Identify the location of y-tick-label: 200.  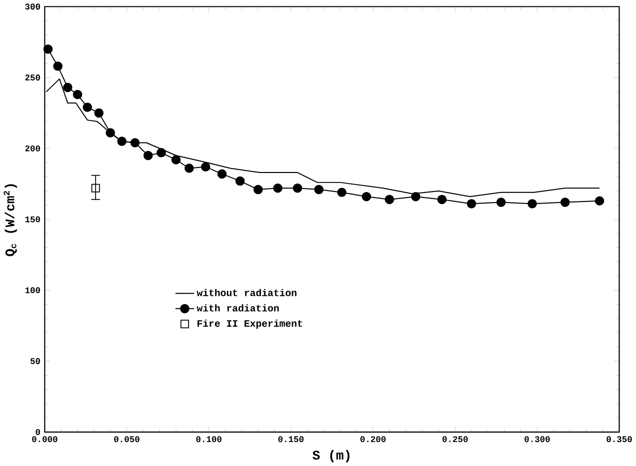
(32, 149).